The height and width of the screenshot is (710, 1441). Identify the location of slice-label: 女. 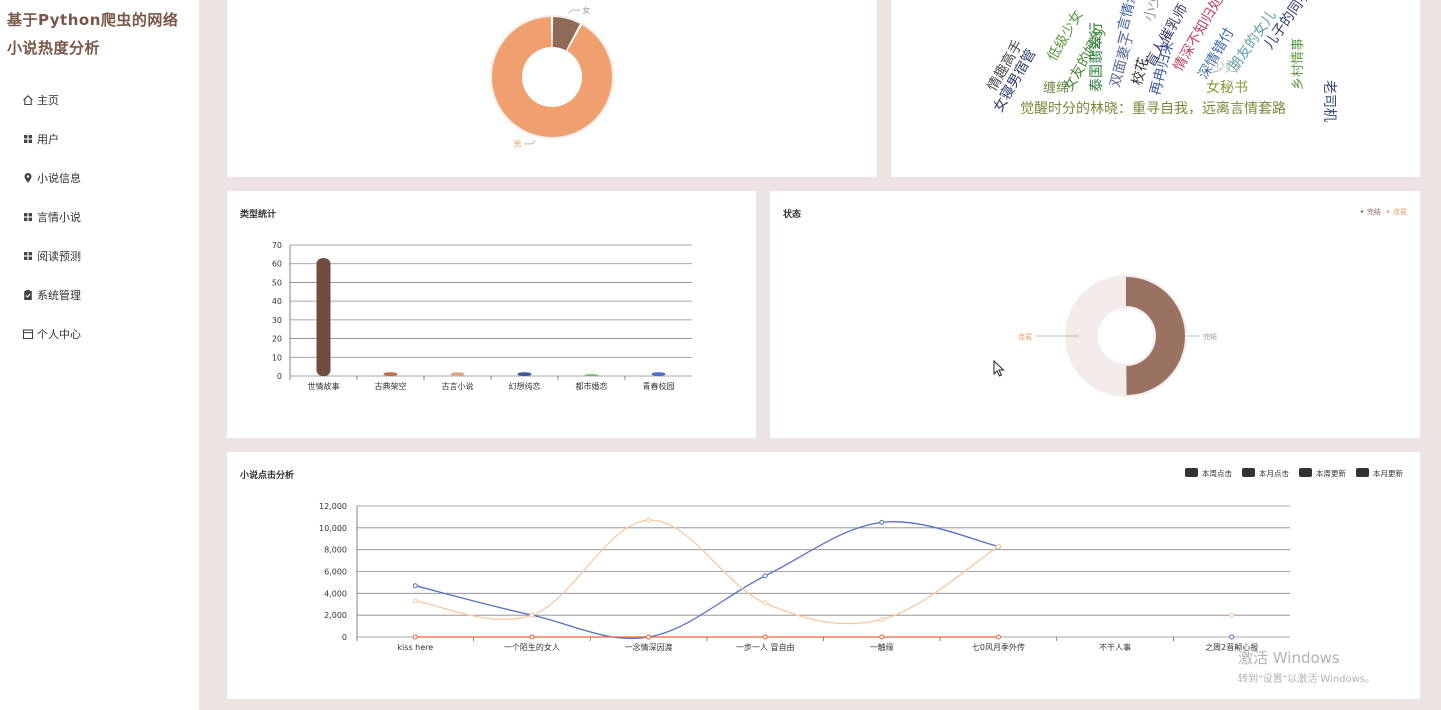
(586, 10).